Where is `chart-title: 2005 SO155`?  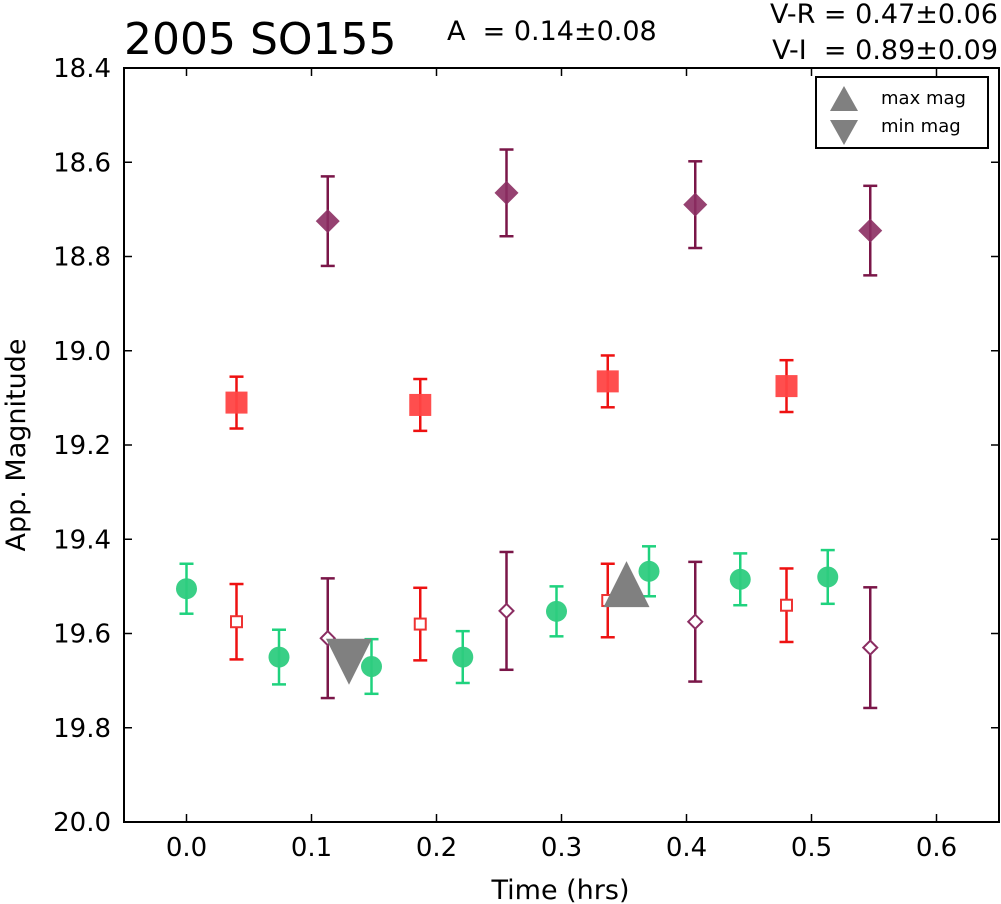 chart-title: 2005 SO155 is located at coordinates (260, 39).